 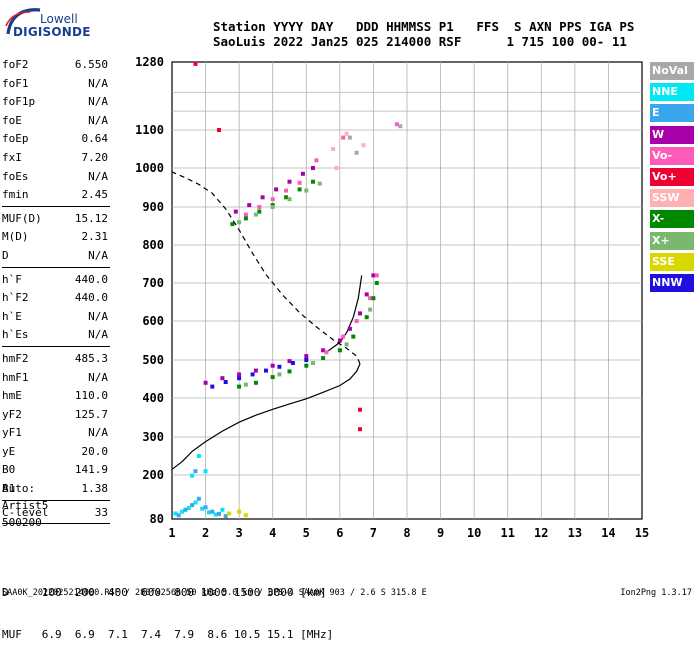 I want to click on legend-item-nne: NNE, so click(x=672, y=92).